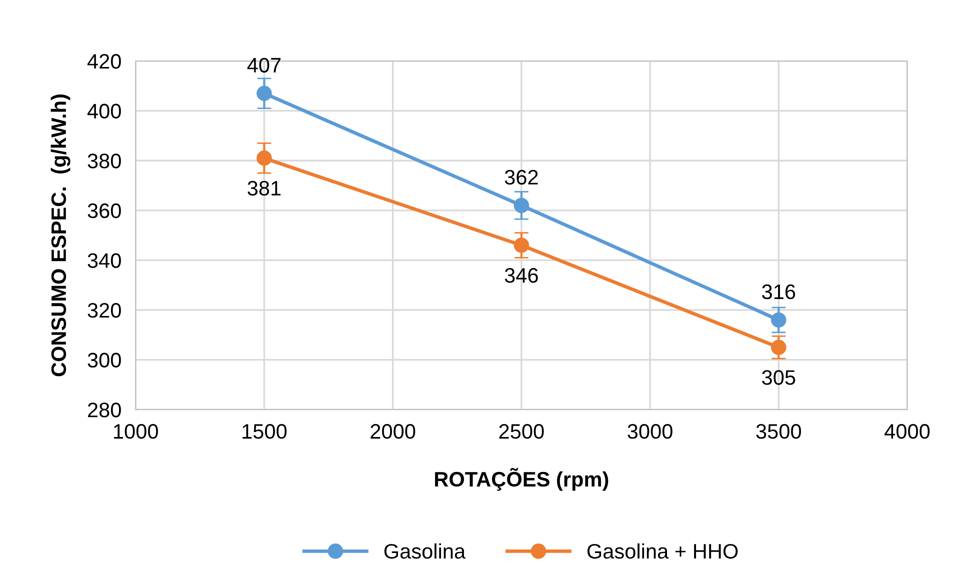  What do you see at coordinates (521, 431) in the screenshot?
I see `x-tick-label: 2500` at bounding box center [521, 431].